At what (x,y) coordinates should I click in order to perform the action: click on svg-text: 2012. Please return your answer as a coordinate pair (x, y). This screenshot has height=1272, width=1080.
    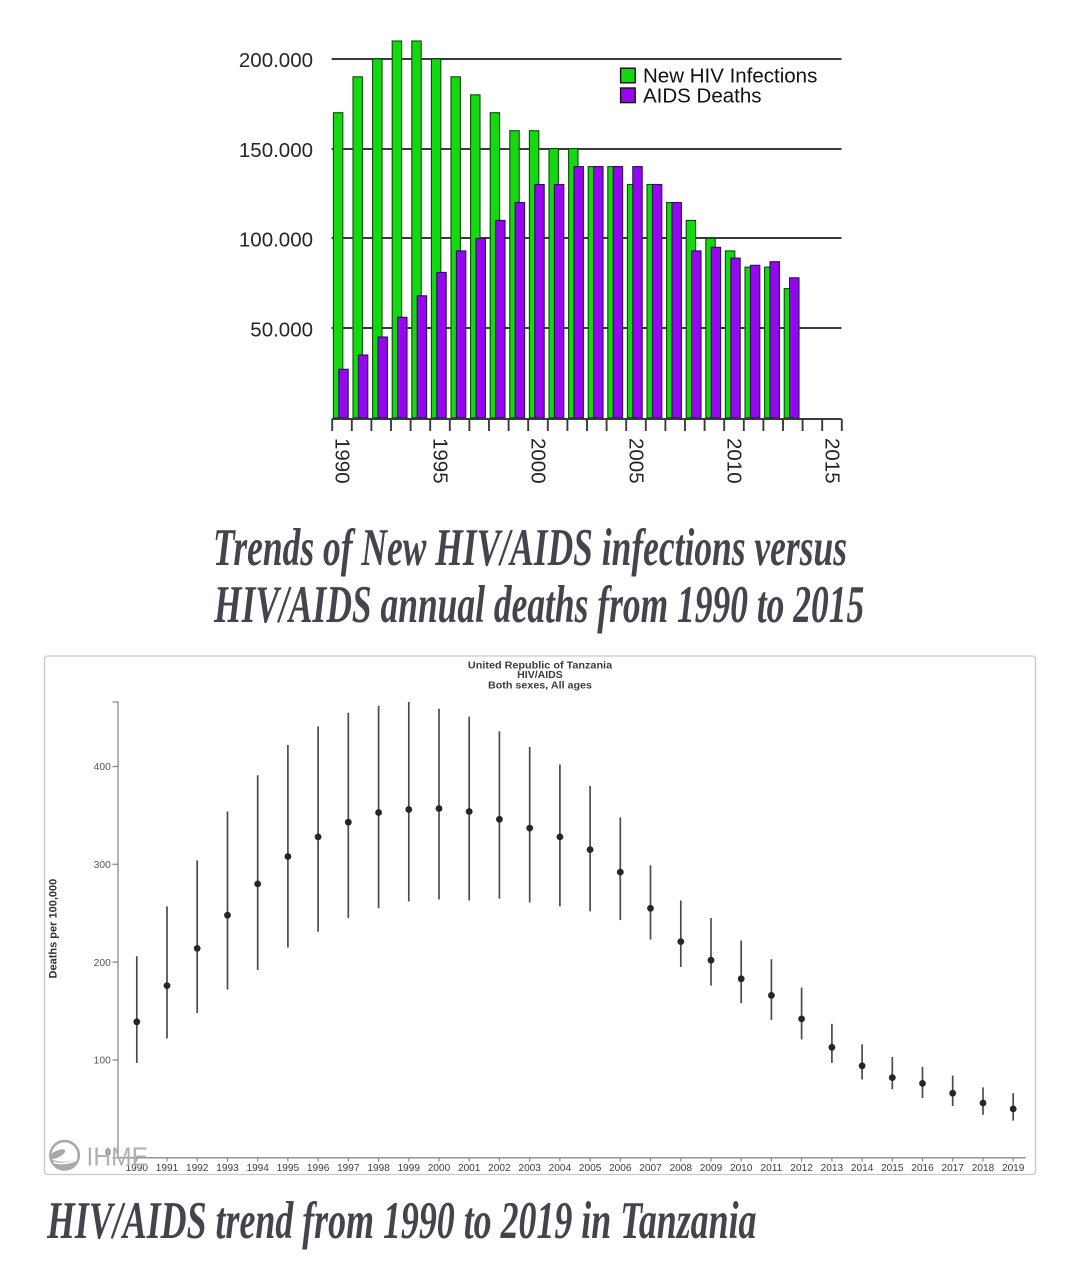
    Looking at the image, I should click on (801, 1168).